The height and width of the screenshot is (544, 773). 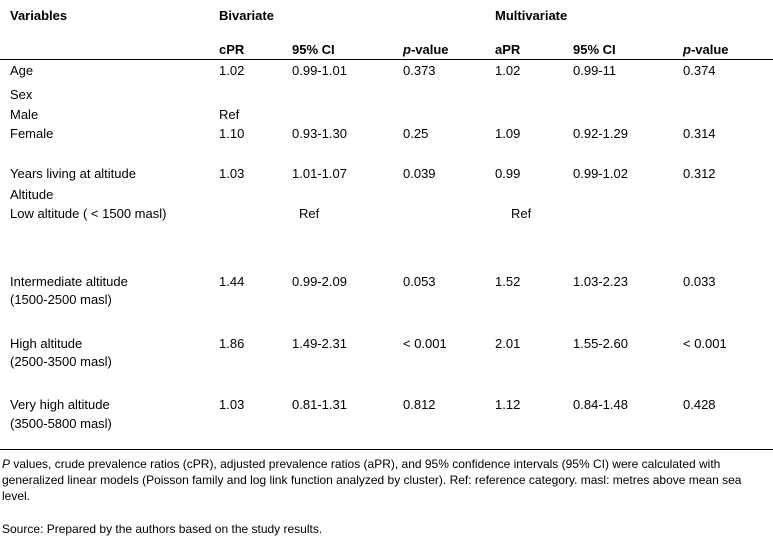 What do you see at coordinates (32, 194) in the screenshot?
I see `row-label: Altitude` at bounding box center [32, 194].